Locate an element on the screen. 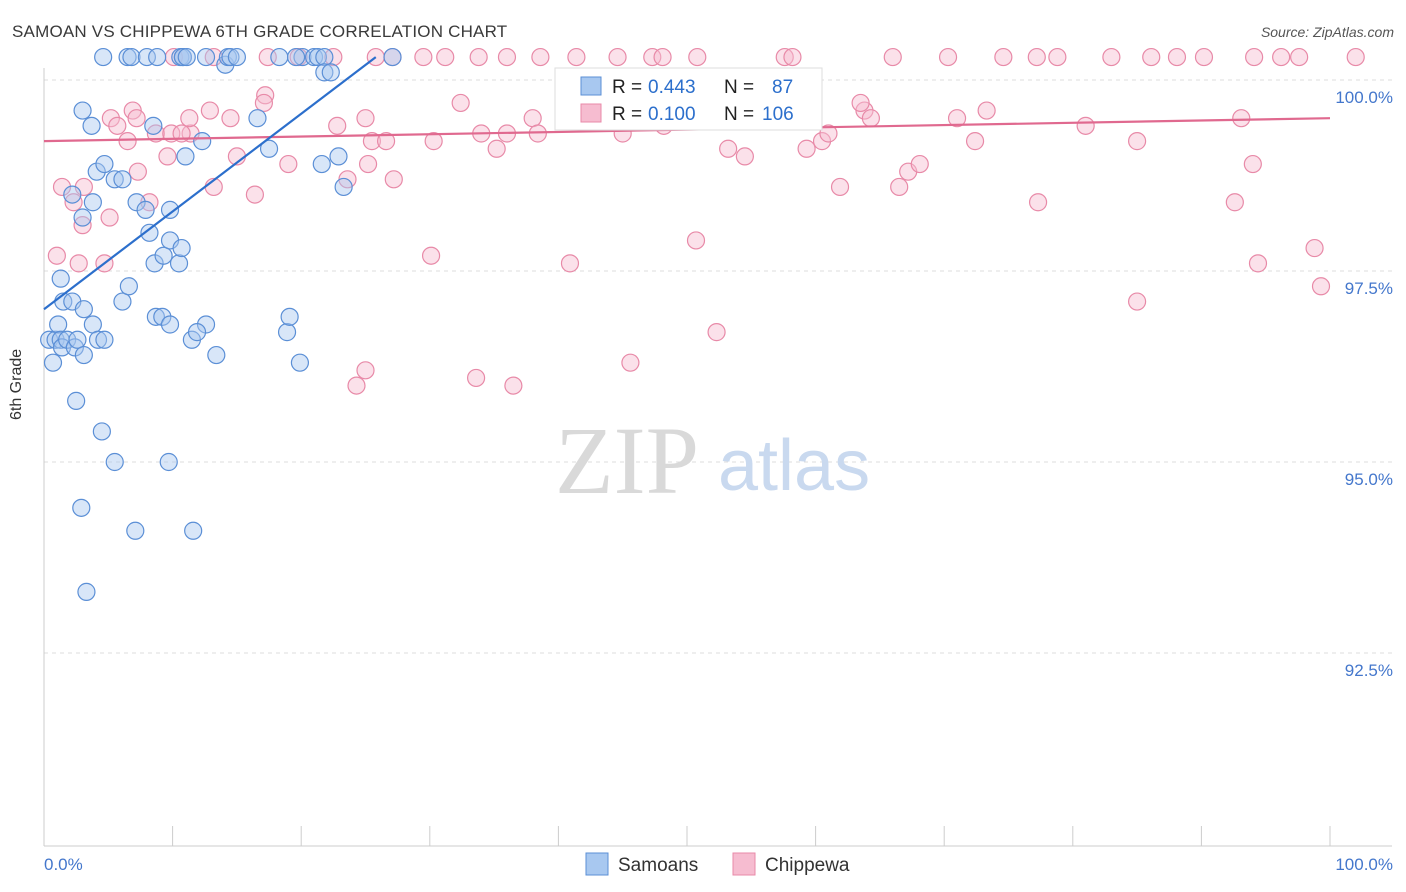 This screenshot has height=892, width=1406. y-tick-label: 100.0% is located at coordinates (1364, 97).